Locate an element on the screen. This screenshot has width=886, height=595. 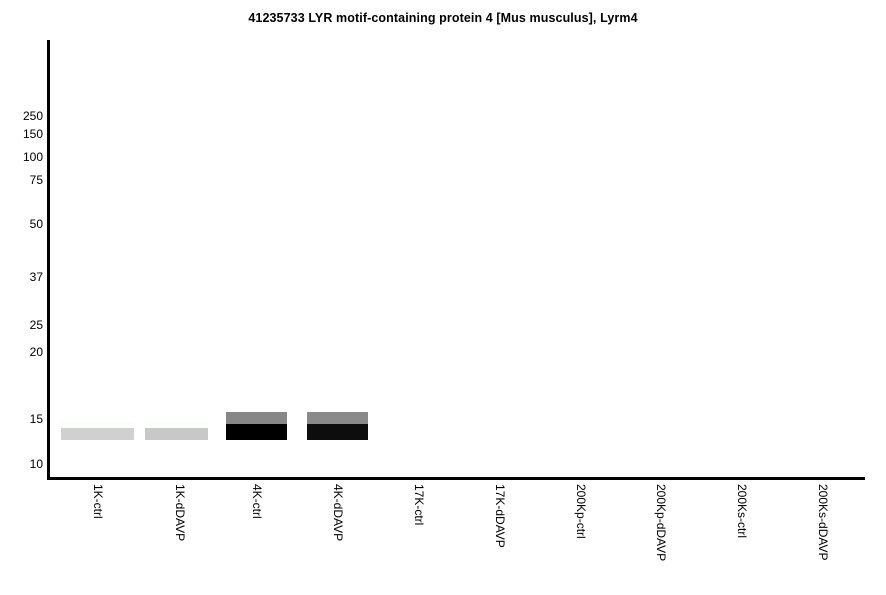
y-axis-tick-label: 25 is located at coordinates (36, 325).